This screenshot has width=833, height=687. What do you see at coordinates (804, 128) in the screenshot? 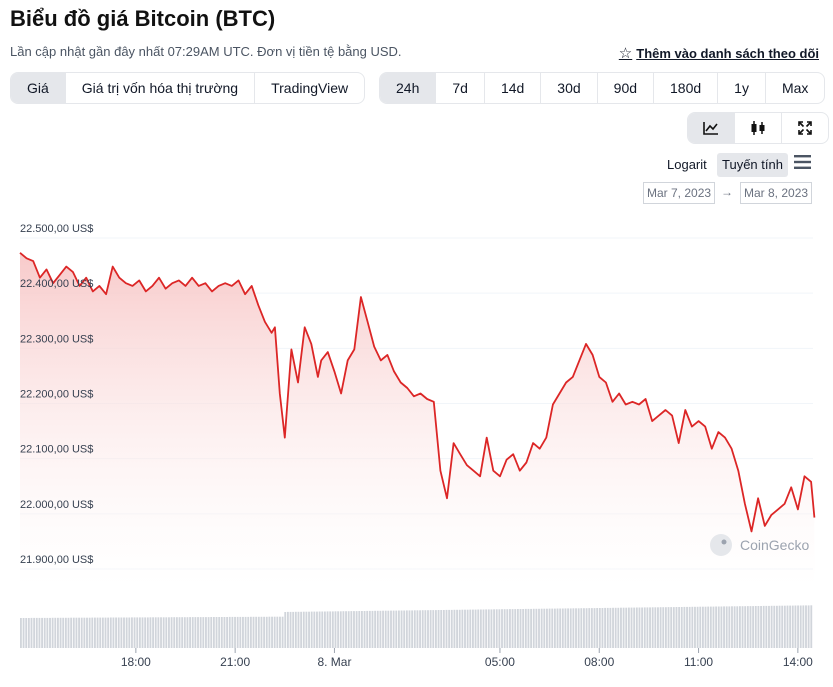
I see `expand-button` at bounding box center [804, 128].